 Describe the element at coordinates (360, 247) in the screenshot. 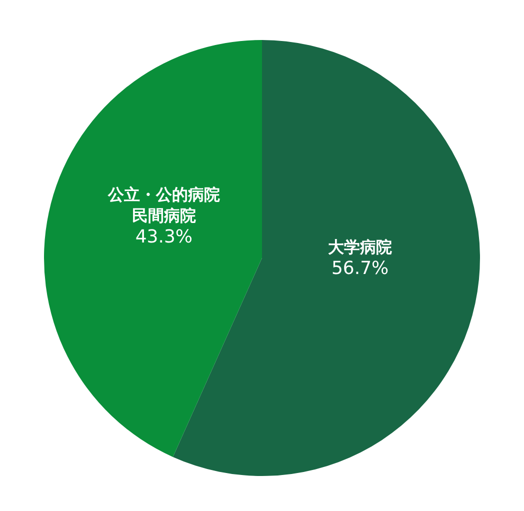

I see `slice-label: 大学病院` at that location.